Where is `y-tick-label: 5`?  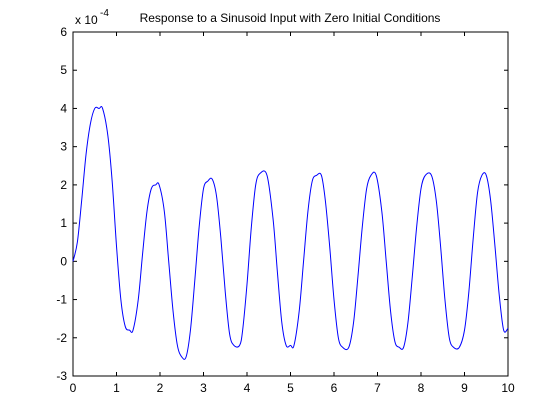
y-tick-label: 5 is located at coordinates (63, 70).